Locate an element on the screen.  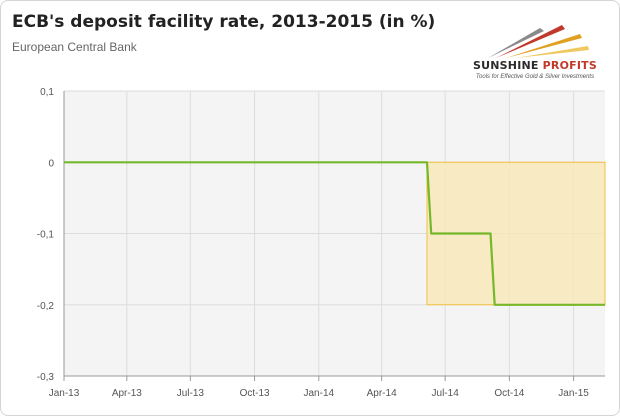
x-tick-label: Jan-14 is located at coordinates (319, 393).